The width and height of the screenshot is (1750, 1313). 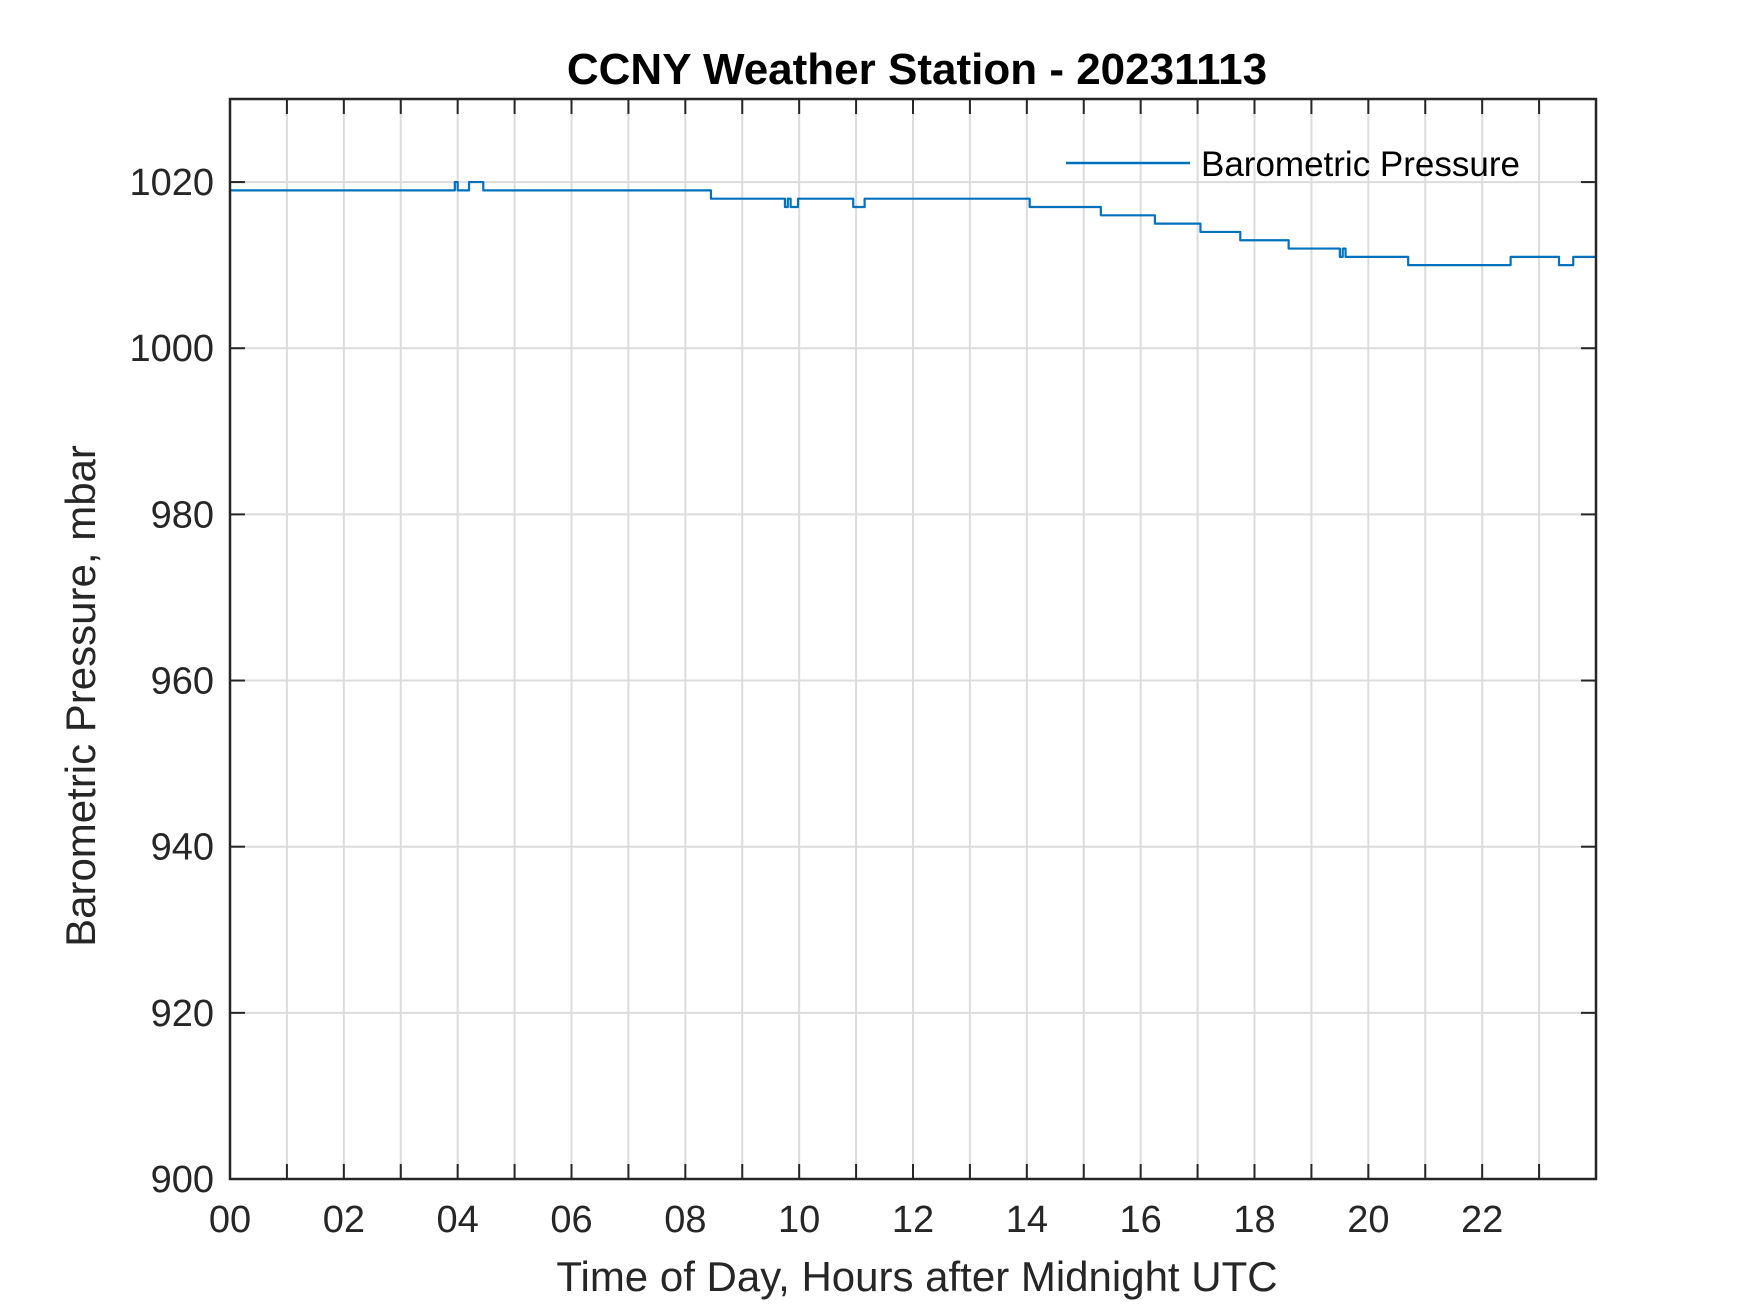 What do you see at coordinates (80, 696) in the screenshot?
I see `y-axis-label: Barometric Pressure, mbar` at bounding box center [80, 696].